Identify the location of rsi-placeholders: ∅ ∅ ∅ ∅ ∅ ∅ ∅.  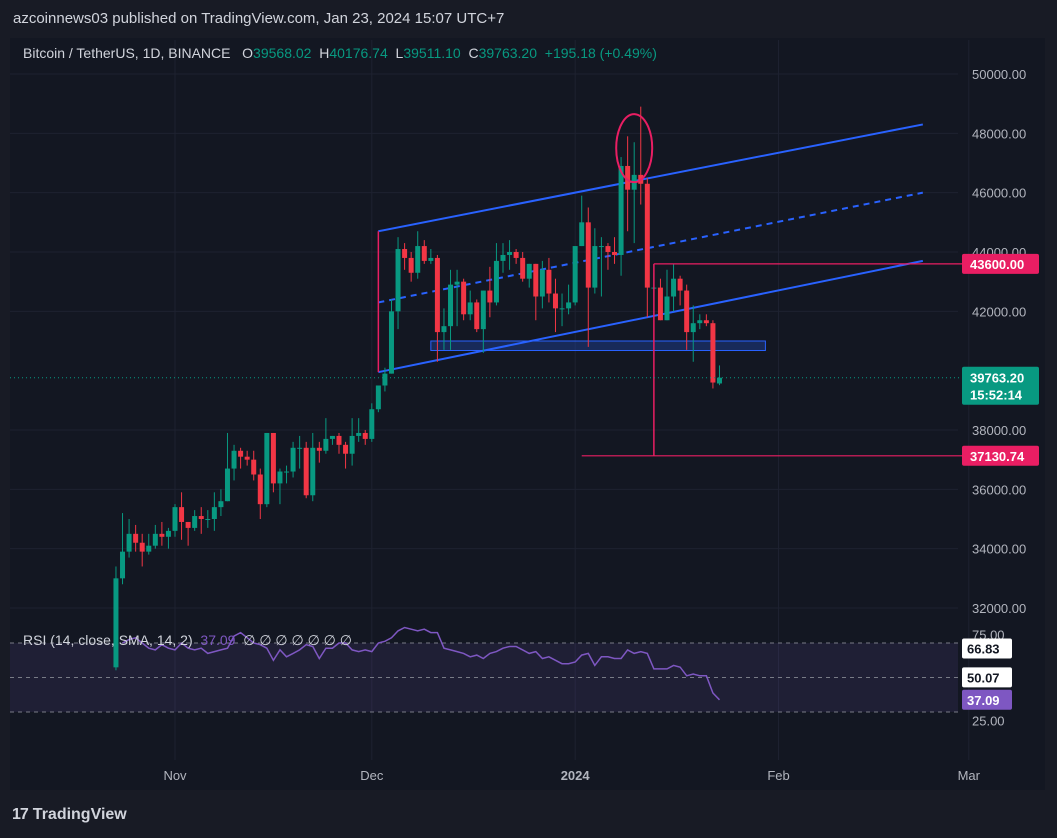
(297, 640).